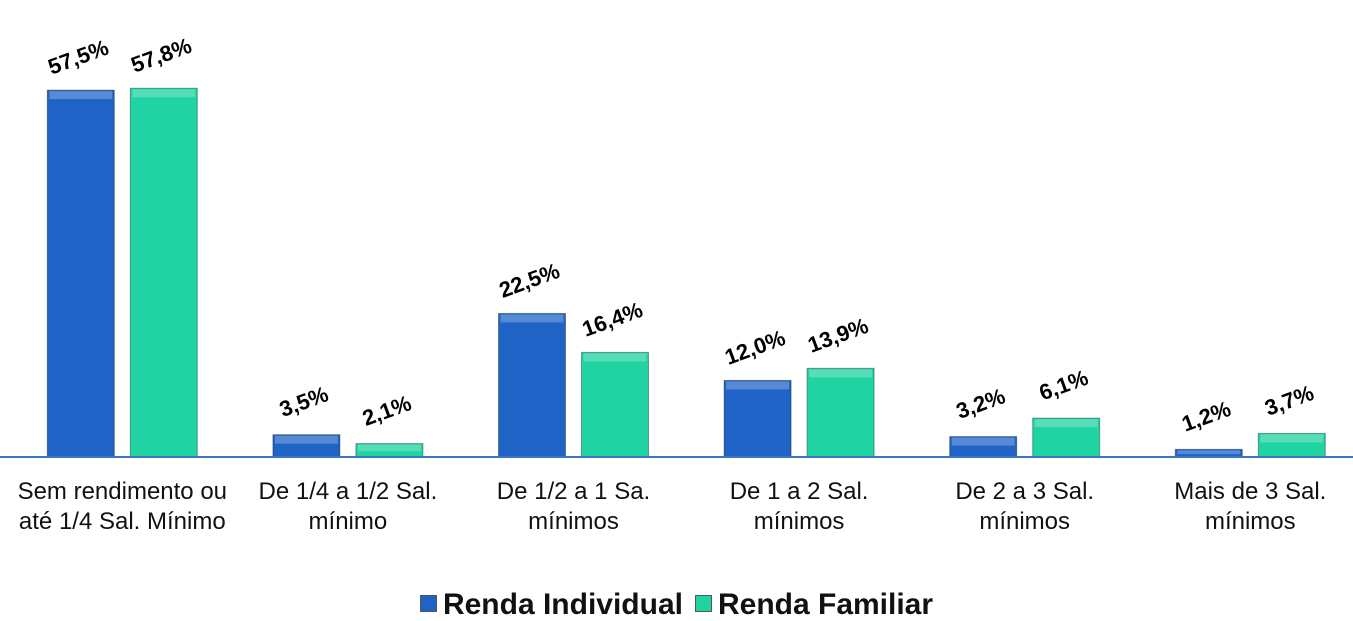 Image resolution: width=1353 pixels, height=621 pixels. What do you see at coordinates (1289, 400) in the screenshot?
I see `value-label: 3,7%` at bounding box center [1289, 400].